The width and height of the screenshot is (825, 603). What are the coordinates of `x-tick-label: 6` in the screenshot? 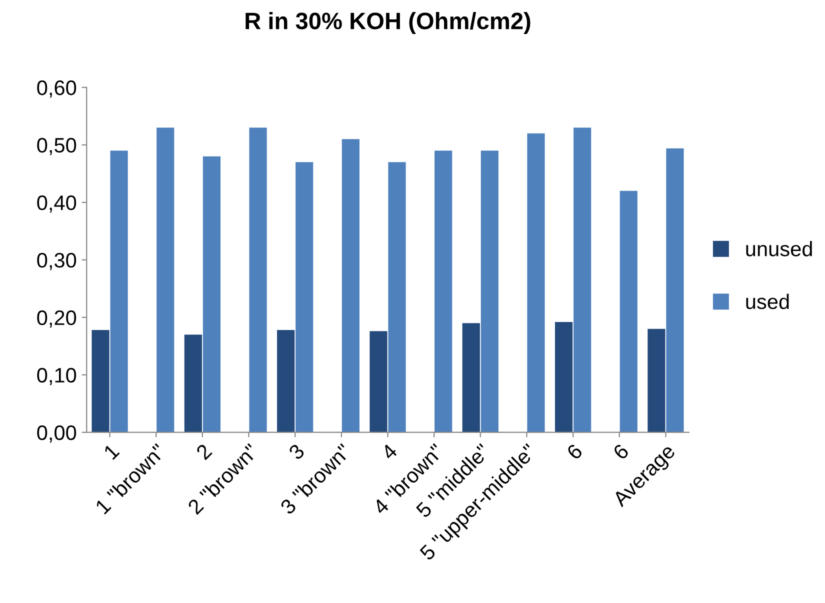 It's located at (575, 451).